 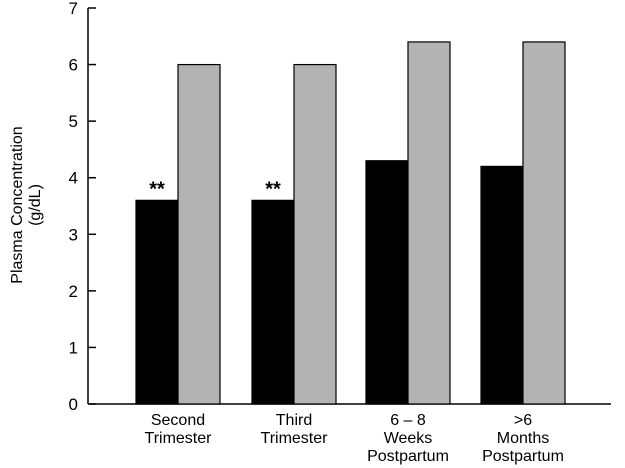 What do you see at coordinates (73, 121) in the screenshot?
I see `y-tick-label: 5` at bounding box center [73, 121].